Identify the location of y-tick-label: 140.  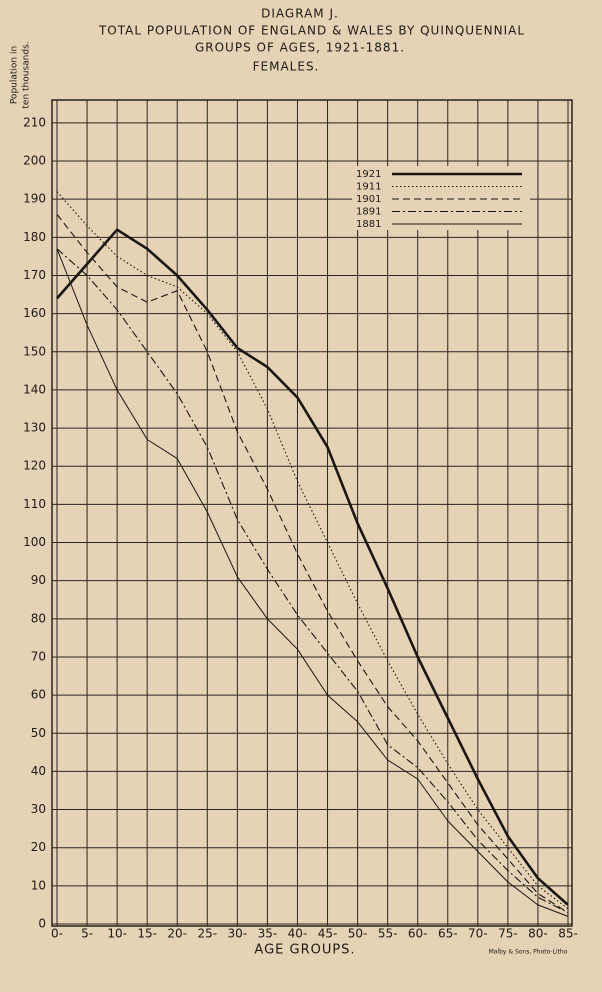
(34, 389).